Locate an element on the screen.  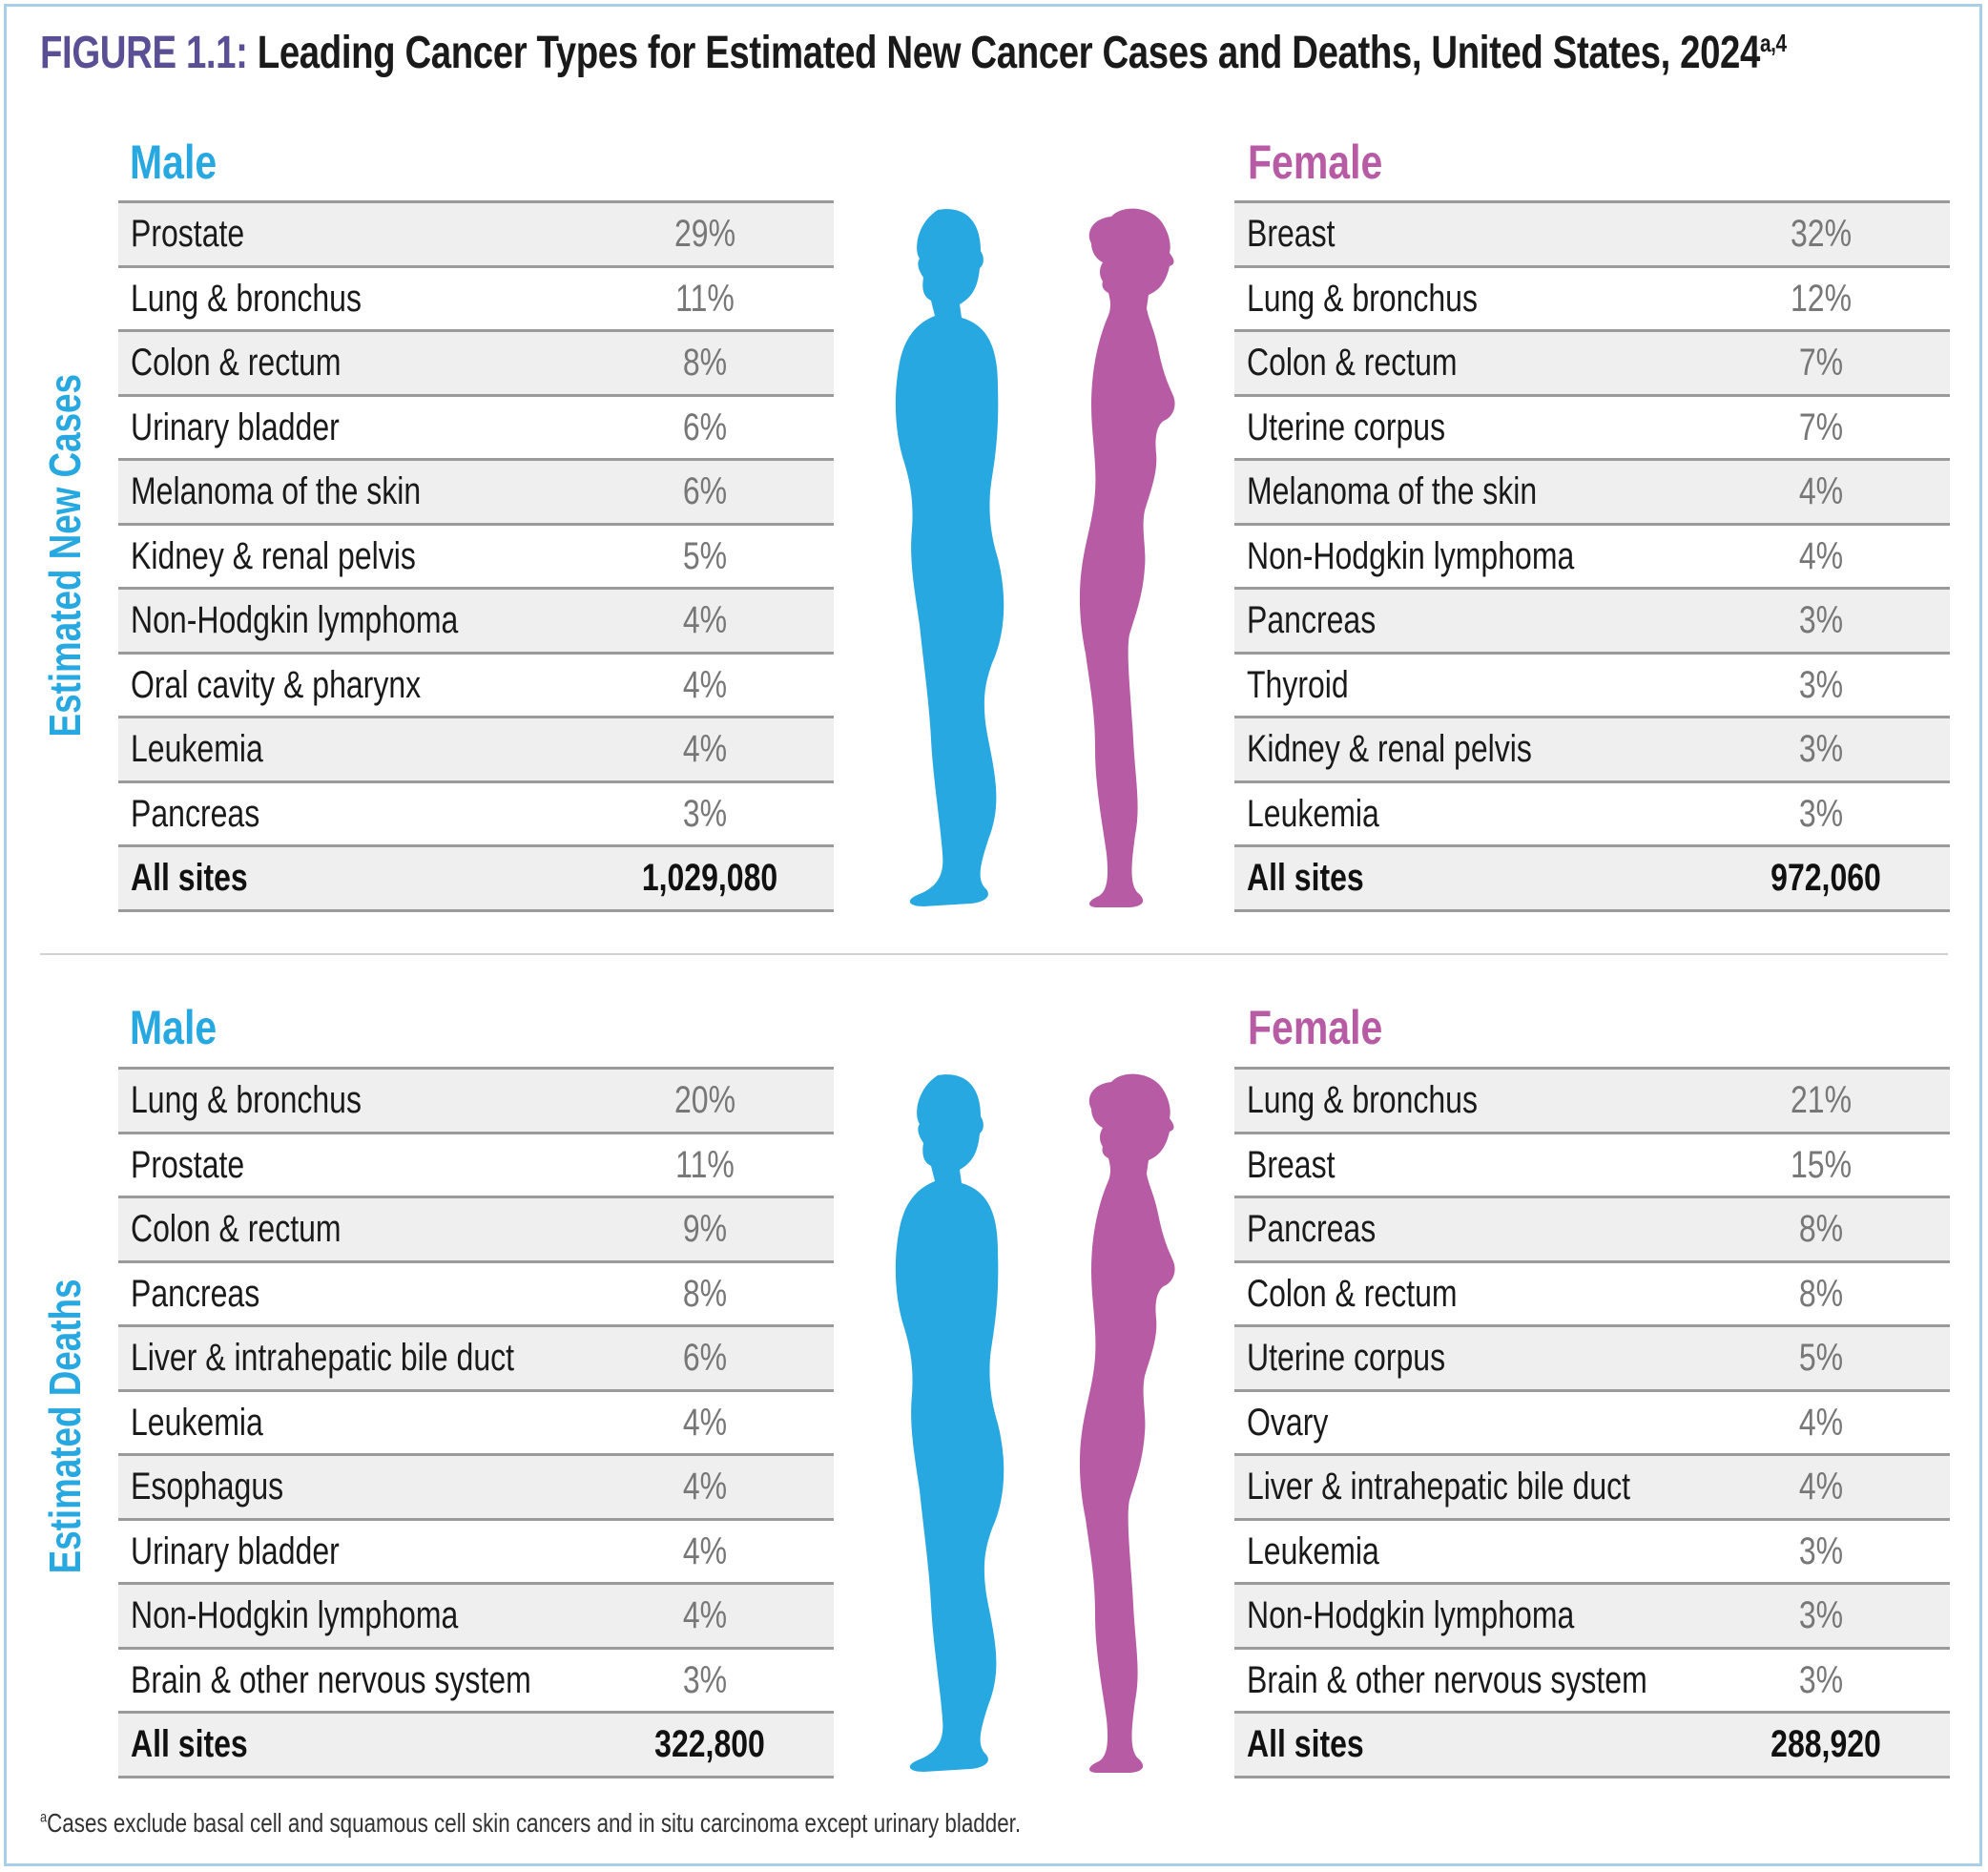
table-row: Pancreas 3% is located at coordinates (476, 815).